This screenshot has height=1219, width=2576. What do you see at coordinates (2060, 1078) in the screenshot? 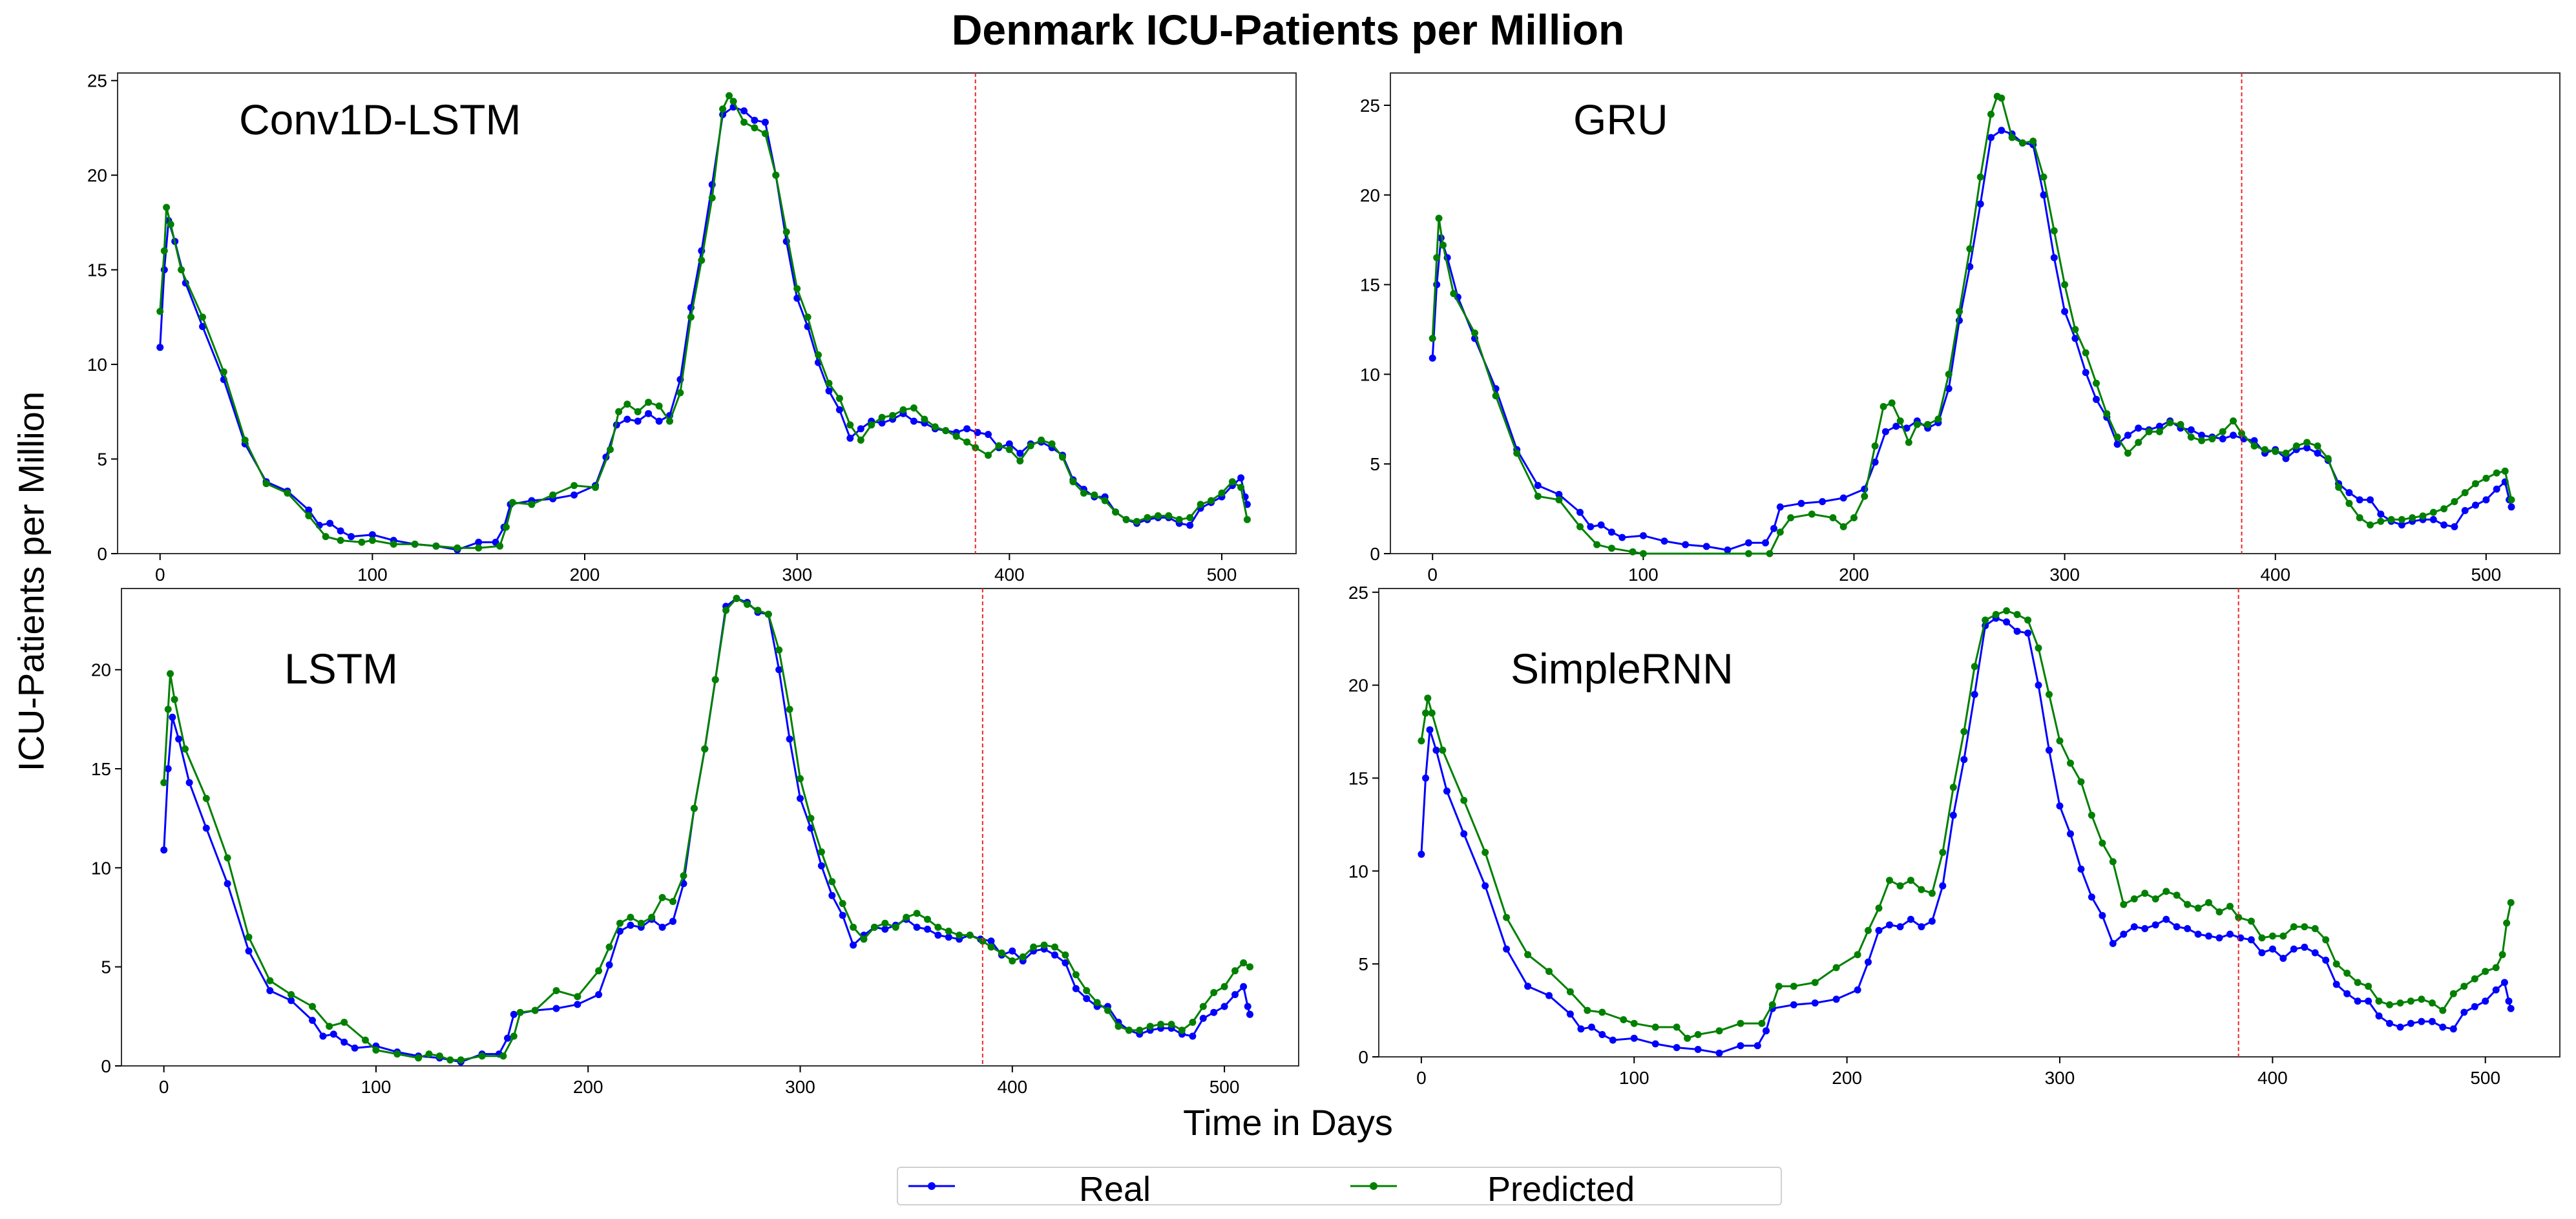
I see `x-tick-label: 300` at bounding box center [2060, 1078].